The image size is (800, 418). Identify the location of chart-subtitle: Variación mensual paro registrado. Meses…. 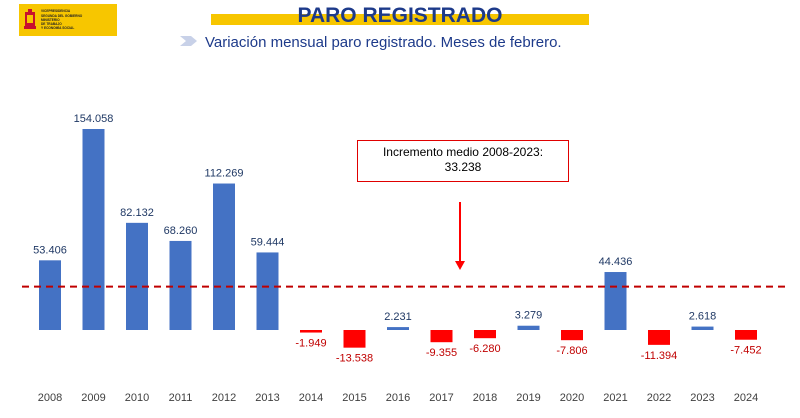
(383, 42).